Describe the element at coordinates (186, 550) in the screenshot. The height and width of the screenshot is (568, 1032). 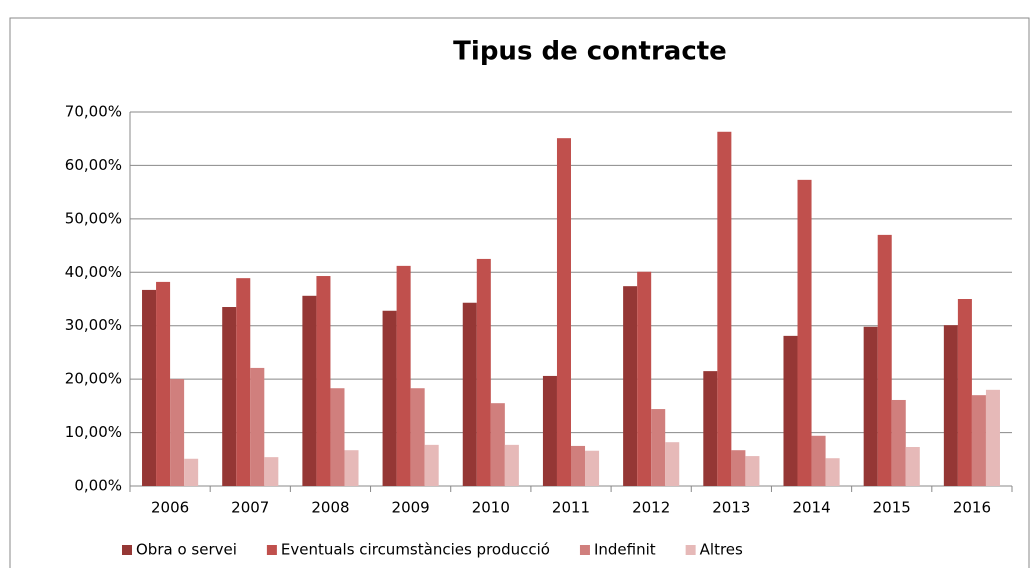
I see `legend-label: Obra o servei` at that location.